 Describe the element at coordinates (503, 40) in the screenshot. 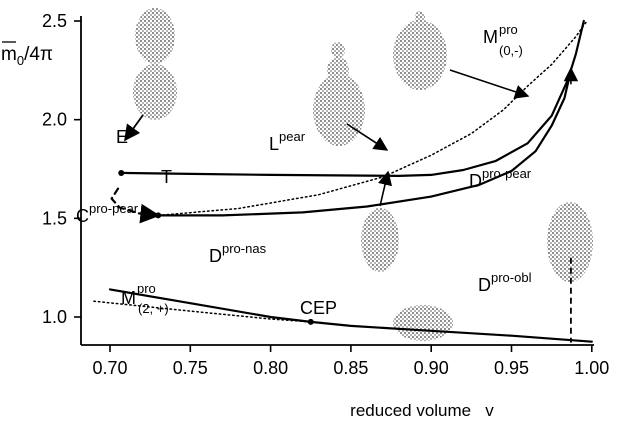

I see `label-M-pro-0-minus: Mpro (0,-)` at that location.